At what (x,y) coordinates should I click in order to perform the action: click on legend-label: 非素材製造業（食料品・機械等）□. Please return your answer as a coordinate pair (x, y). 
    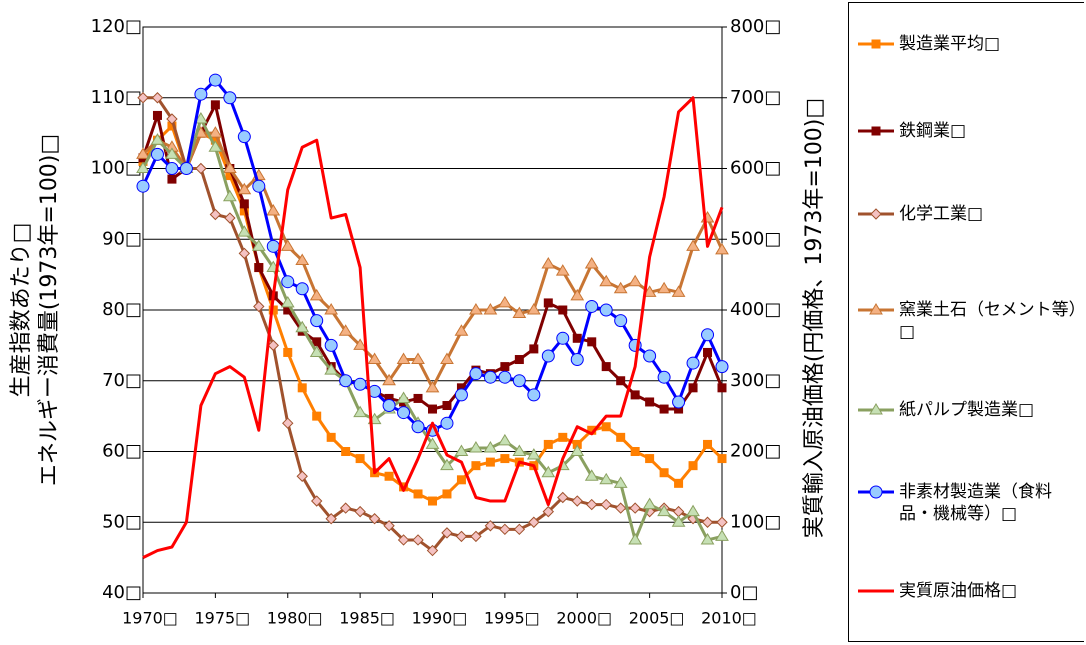
    Looking at the image, I should click on (975, 503).